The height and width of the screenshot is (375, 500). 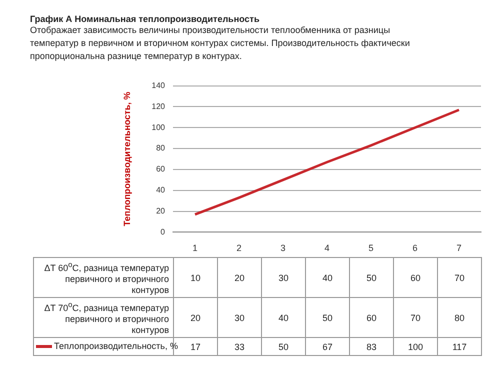 What do you see at coordinates (416, 347) in the screenshot?
I see `data-label: 100` at bounding box center [416, 347].